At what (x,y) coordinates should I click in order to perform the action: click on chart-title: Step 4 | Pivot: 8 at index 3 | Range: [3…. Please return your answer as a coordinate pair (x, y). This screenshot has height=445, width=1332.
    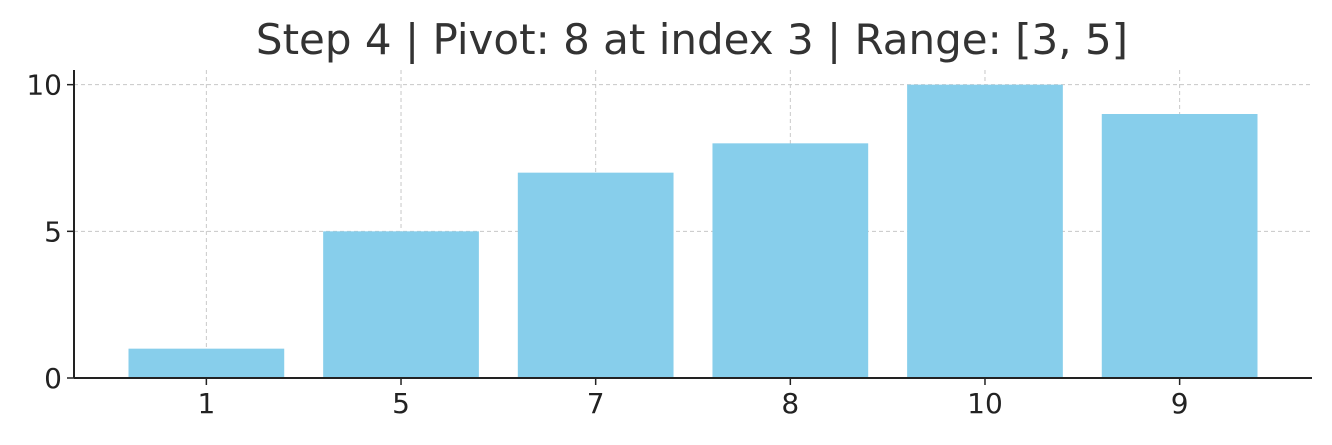
    Looking at the image, I should click on (692, 39).